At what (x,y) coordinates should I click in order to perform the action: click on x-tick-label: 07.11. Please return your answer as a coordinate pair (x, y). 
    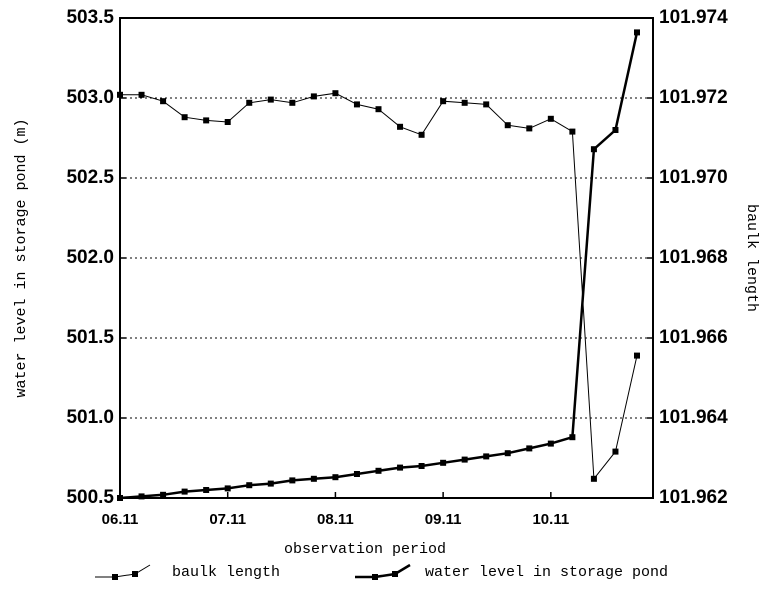
    Looking at the image, I should click on (227, 519).